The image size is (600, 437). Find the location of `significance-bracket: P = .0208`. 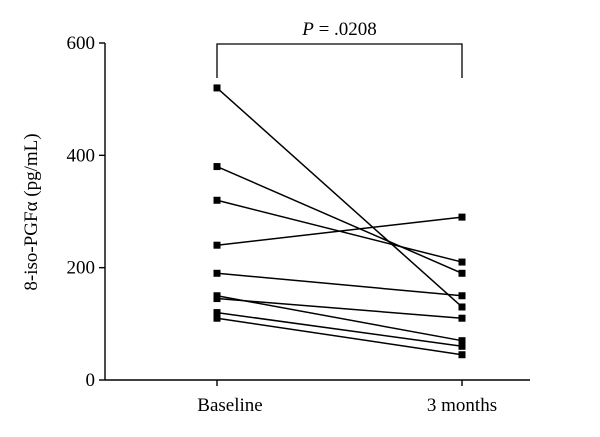

significance-bracket: P = .0208 is located at coordinates (339, 48).